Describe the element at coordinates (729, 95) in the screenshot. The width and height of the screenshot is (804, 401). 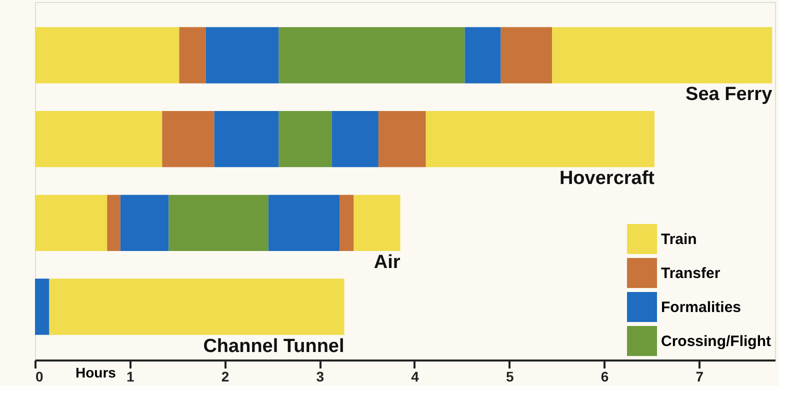
I see `y-tick-label: Sea Ferry` at that location.